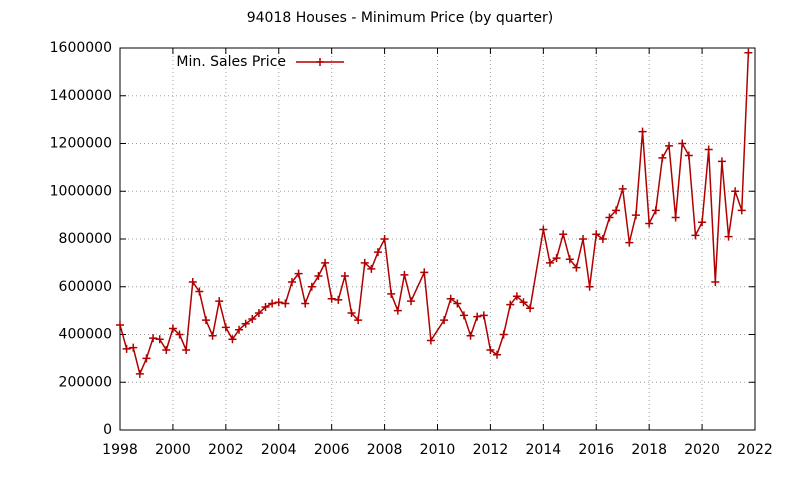  I want to click on x-tick-label: 2006, so click(332, 450).